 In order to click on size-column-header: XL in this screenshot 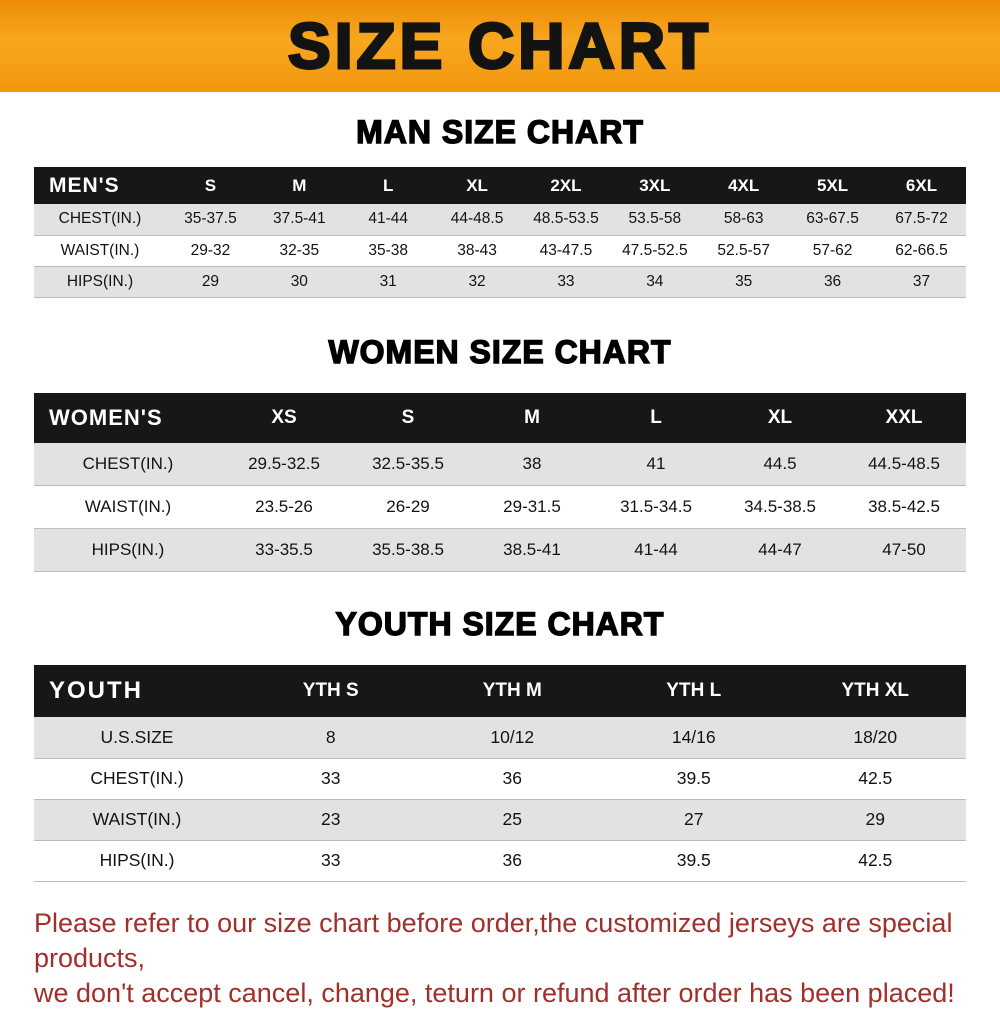, I will do `click(780, 417)`.